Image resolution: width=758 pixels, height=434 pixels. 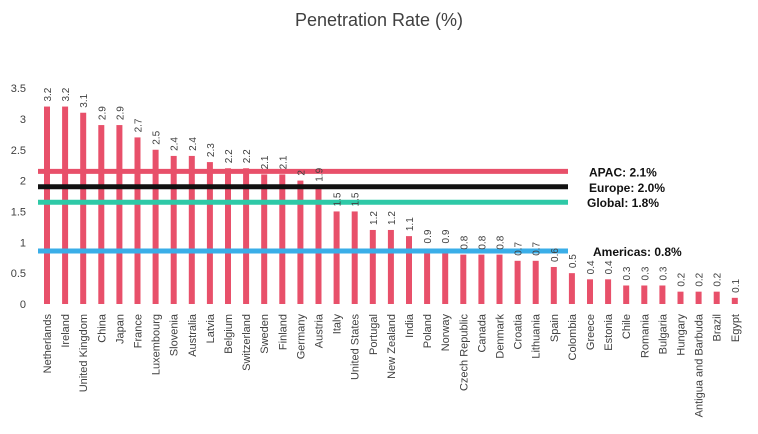 I want to click on data-label: 2.3, so click(x=211, y=150).